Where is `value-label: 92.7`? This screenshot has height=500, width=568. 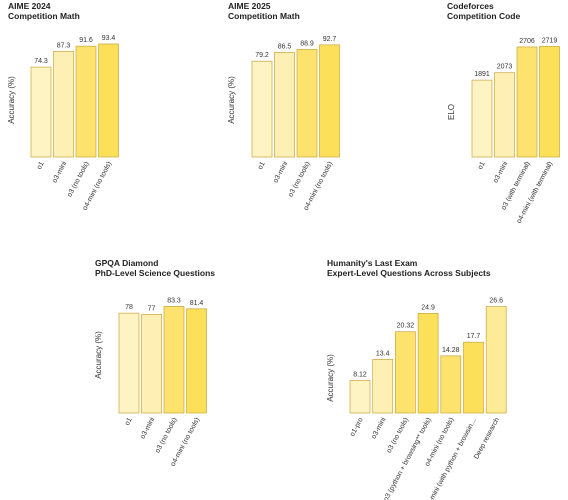
value-label: 92.7 is located at coordinates (330, 39).